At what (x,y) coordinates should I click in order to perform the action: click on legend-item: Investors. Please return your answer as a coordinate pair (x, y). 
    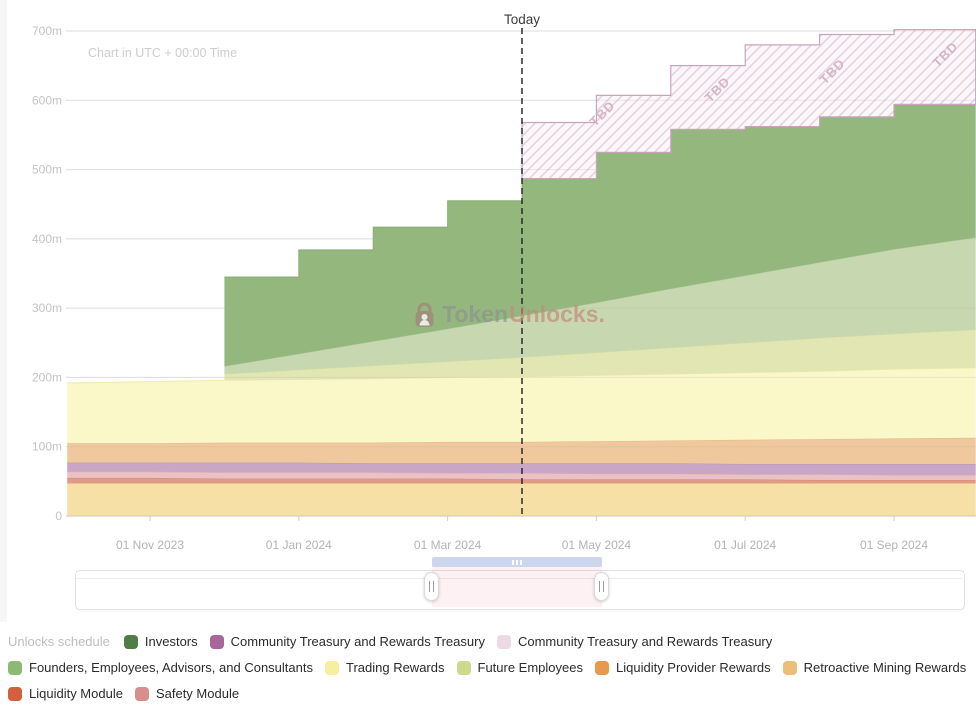
    Looking at the image, I should click on (160, 641).